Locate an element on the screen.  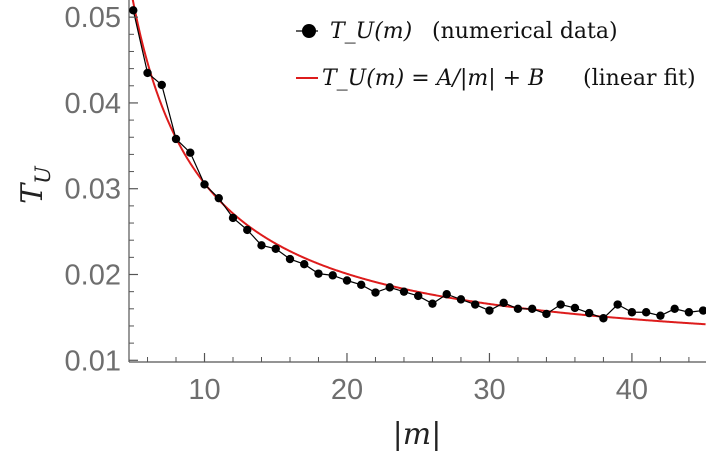
x-axis-title: |m| is located at coordinates (417, 434).